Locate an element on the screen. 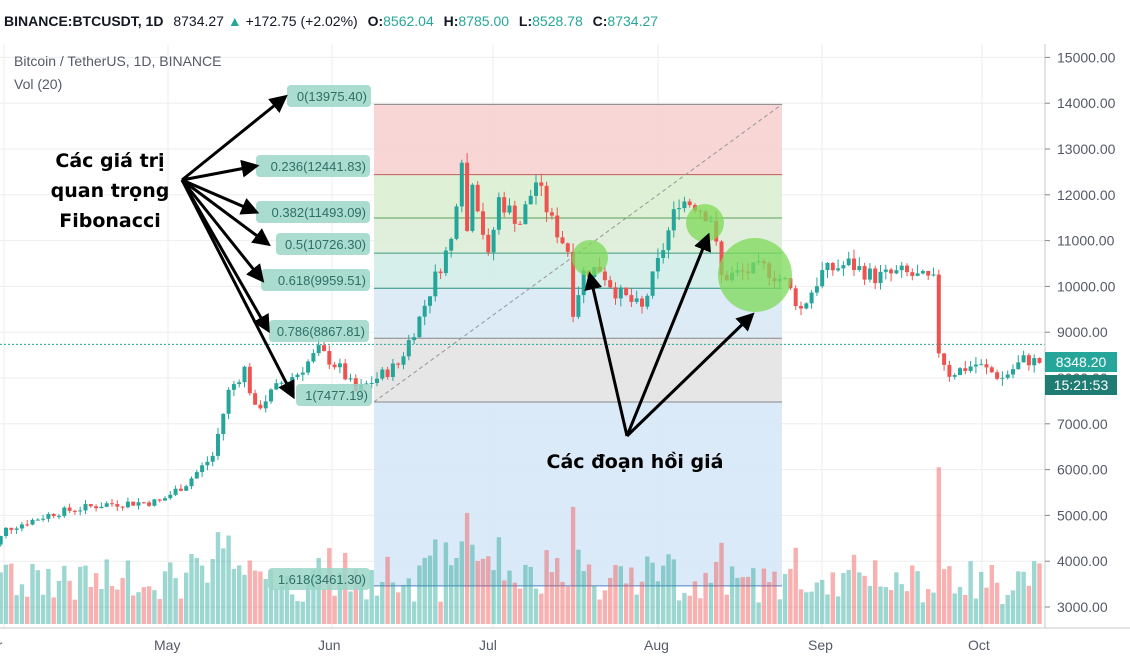 The width and height of the screenshot is (1130, 672). retracement-highlight is located at coordinates (755, 275).